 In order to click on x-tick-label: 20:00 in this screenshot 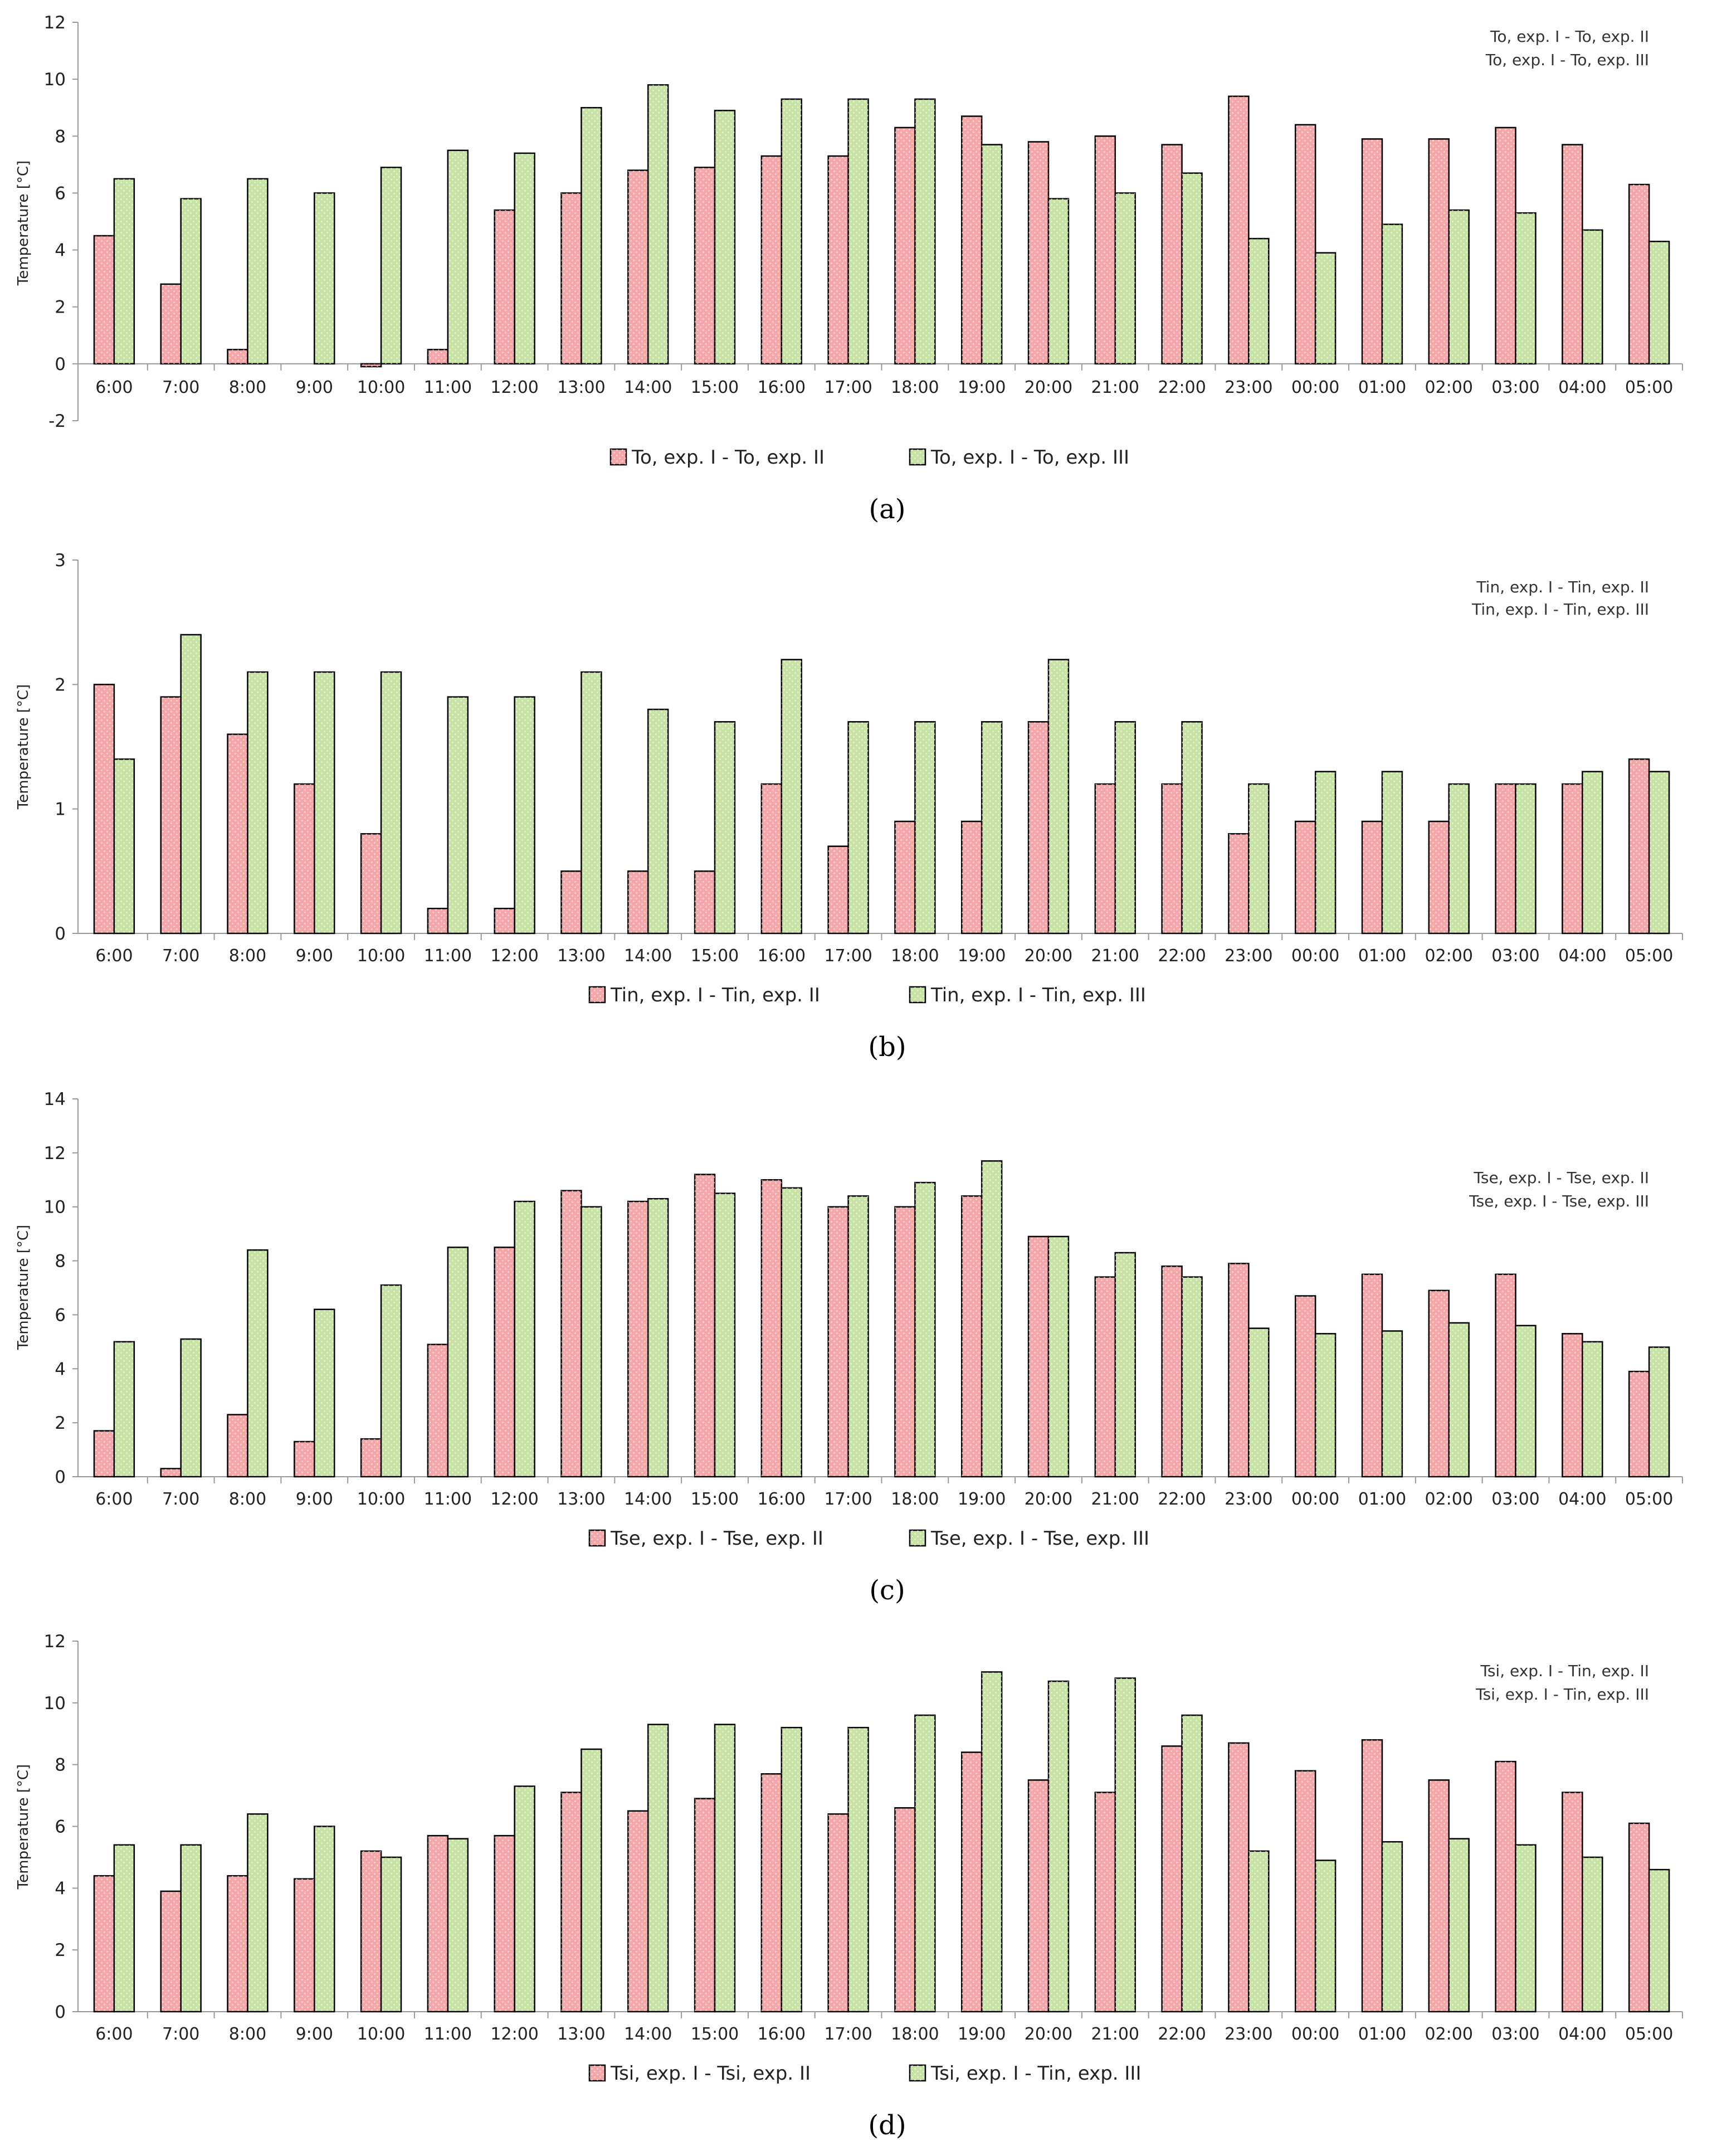, I will do `click(1048, 1499)`.